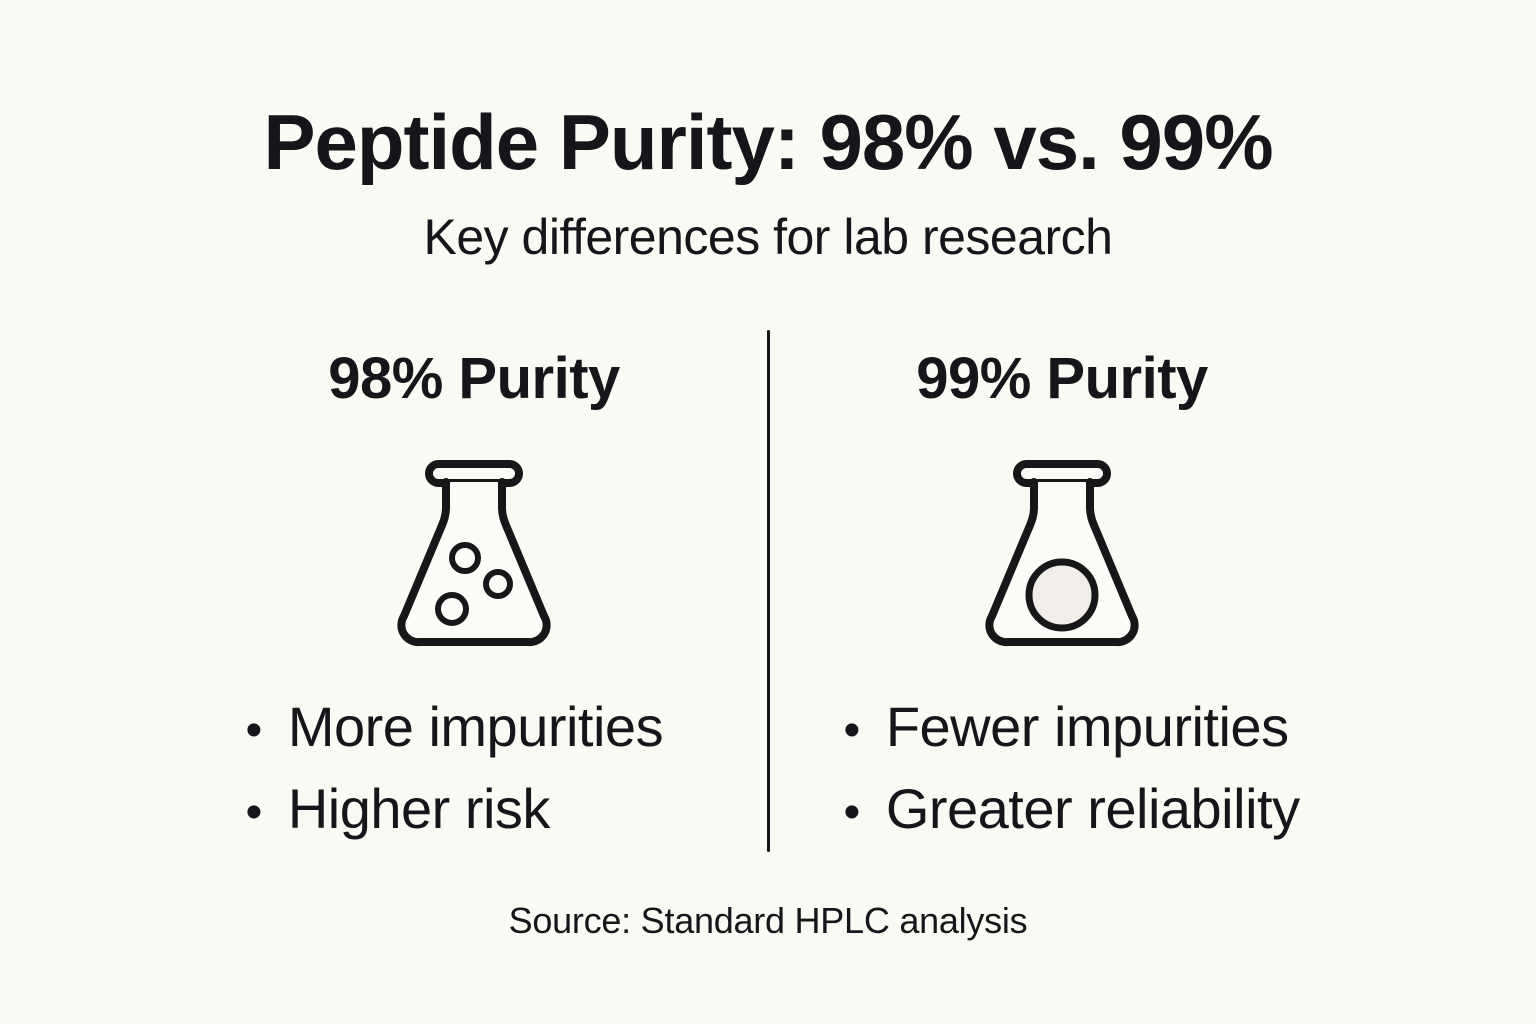 This screenshot has height=1024, width=1536. I want to click on list-item: • Fewer impurities, so click(1099, 729).